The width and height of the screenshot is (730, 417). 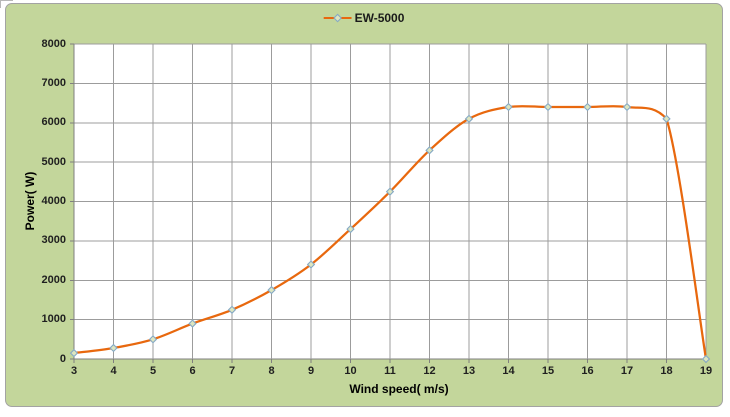 I want to click on x-tick-label: 15, so click(x=548, y=371).